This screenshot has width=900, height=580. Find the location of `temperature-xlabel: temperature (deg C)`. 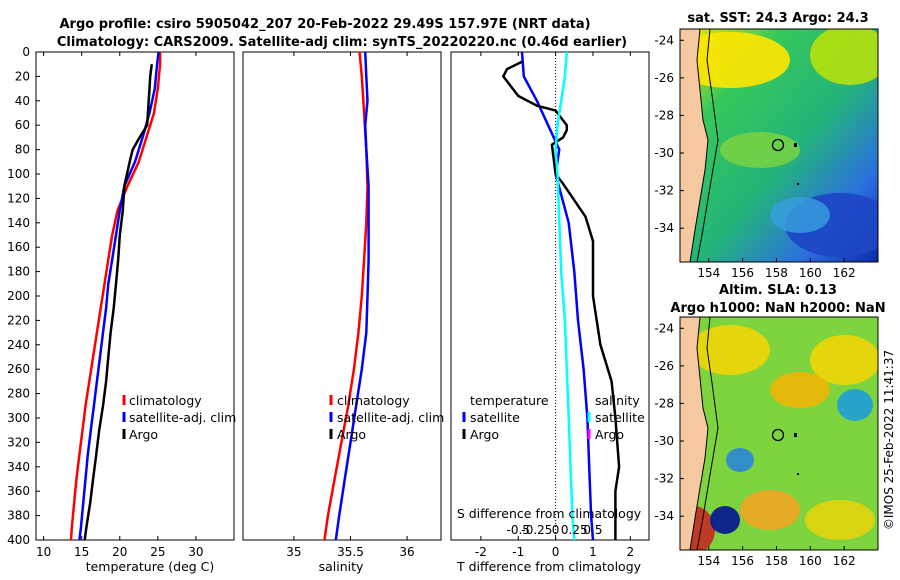

temperature-xlabel: temperature (deg C) is located at coordinates (150, 566).